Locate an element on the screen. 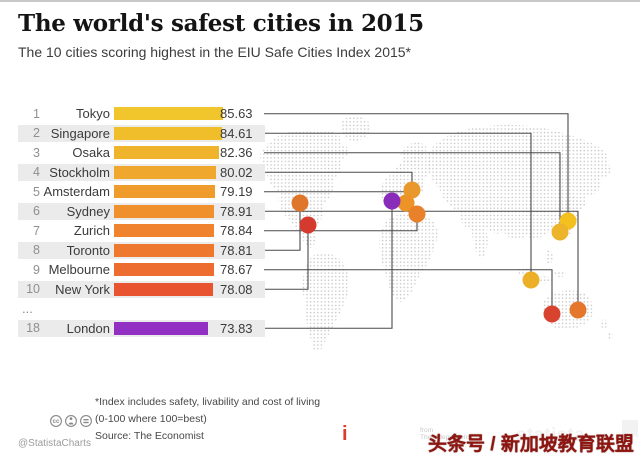  rank-label: 1 is located at coordinates (36, 113).